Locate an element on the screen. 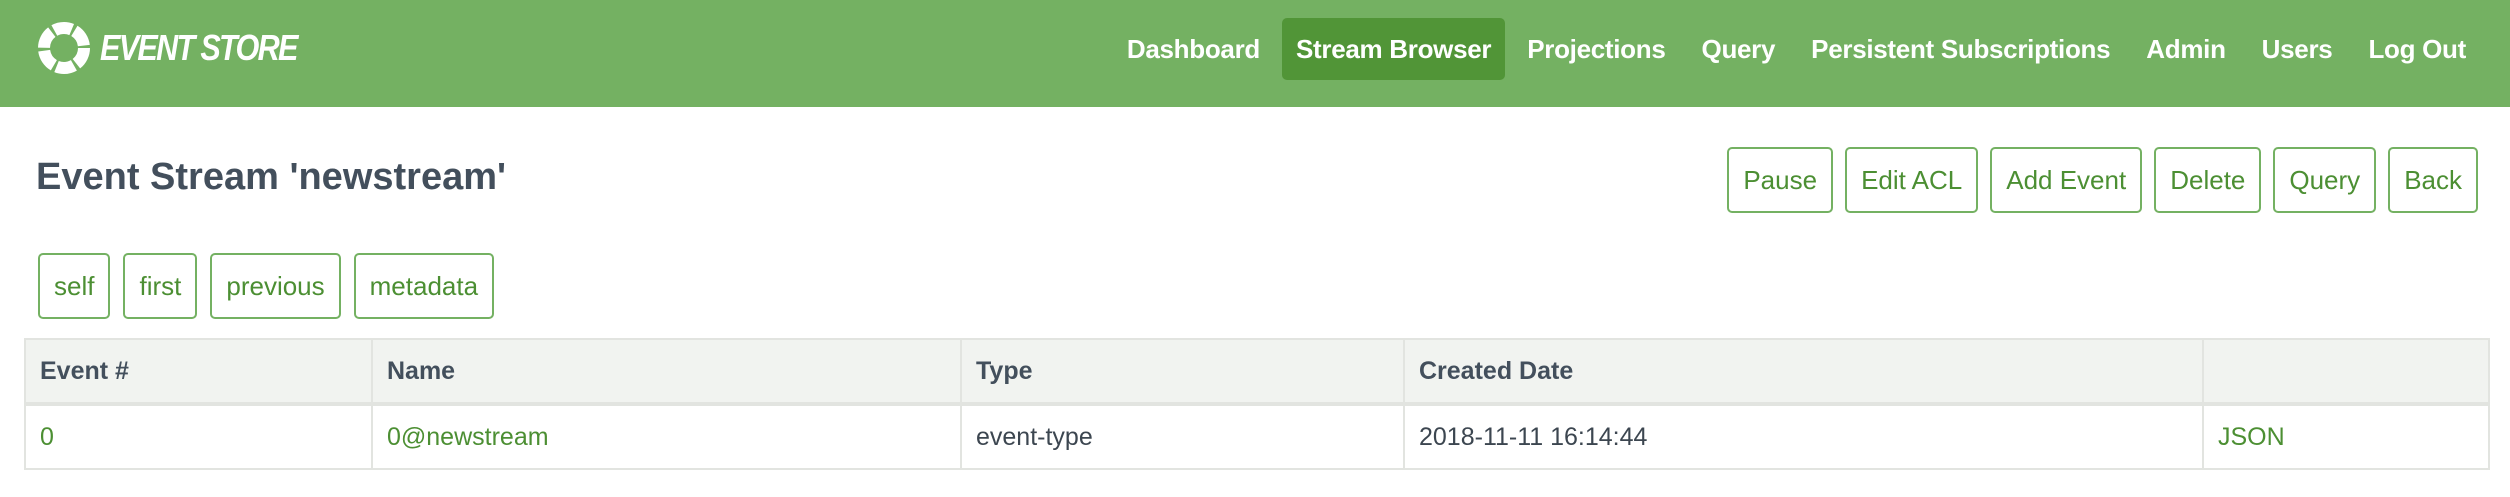  edit-acl-button: Edit ACL is located at coordinates (1912, 180).